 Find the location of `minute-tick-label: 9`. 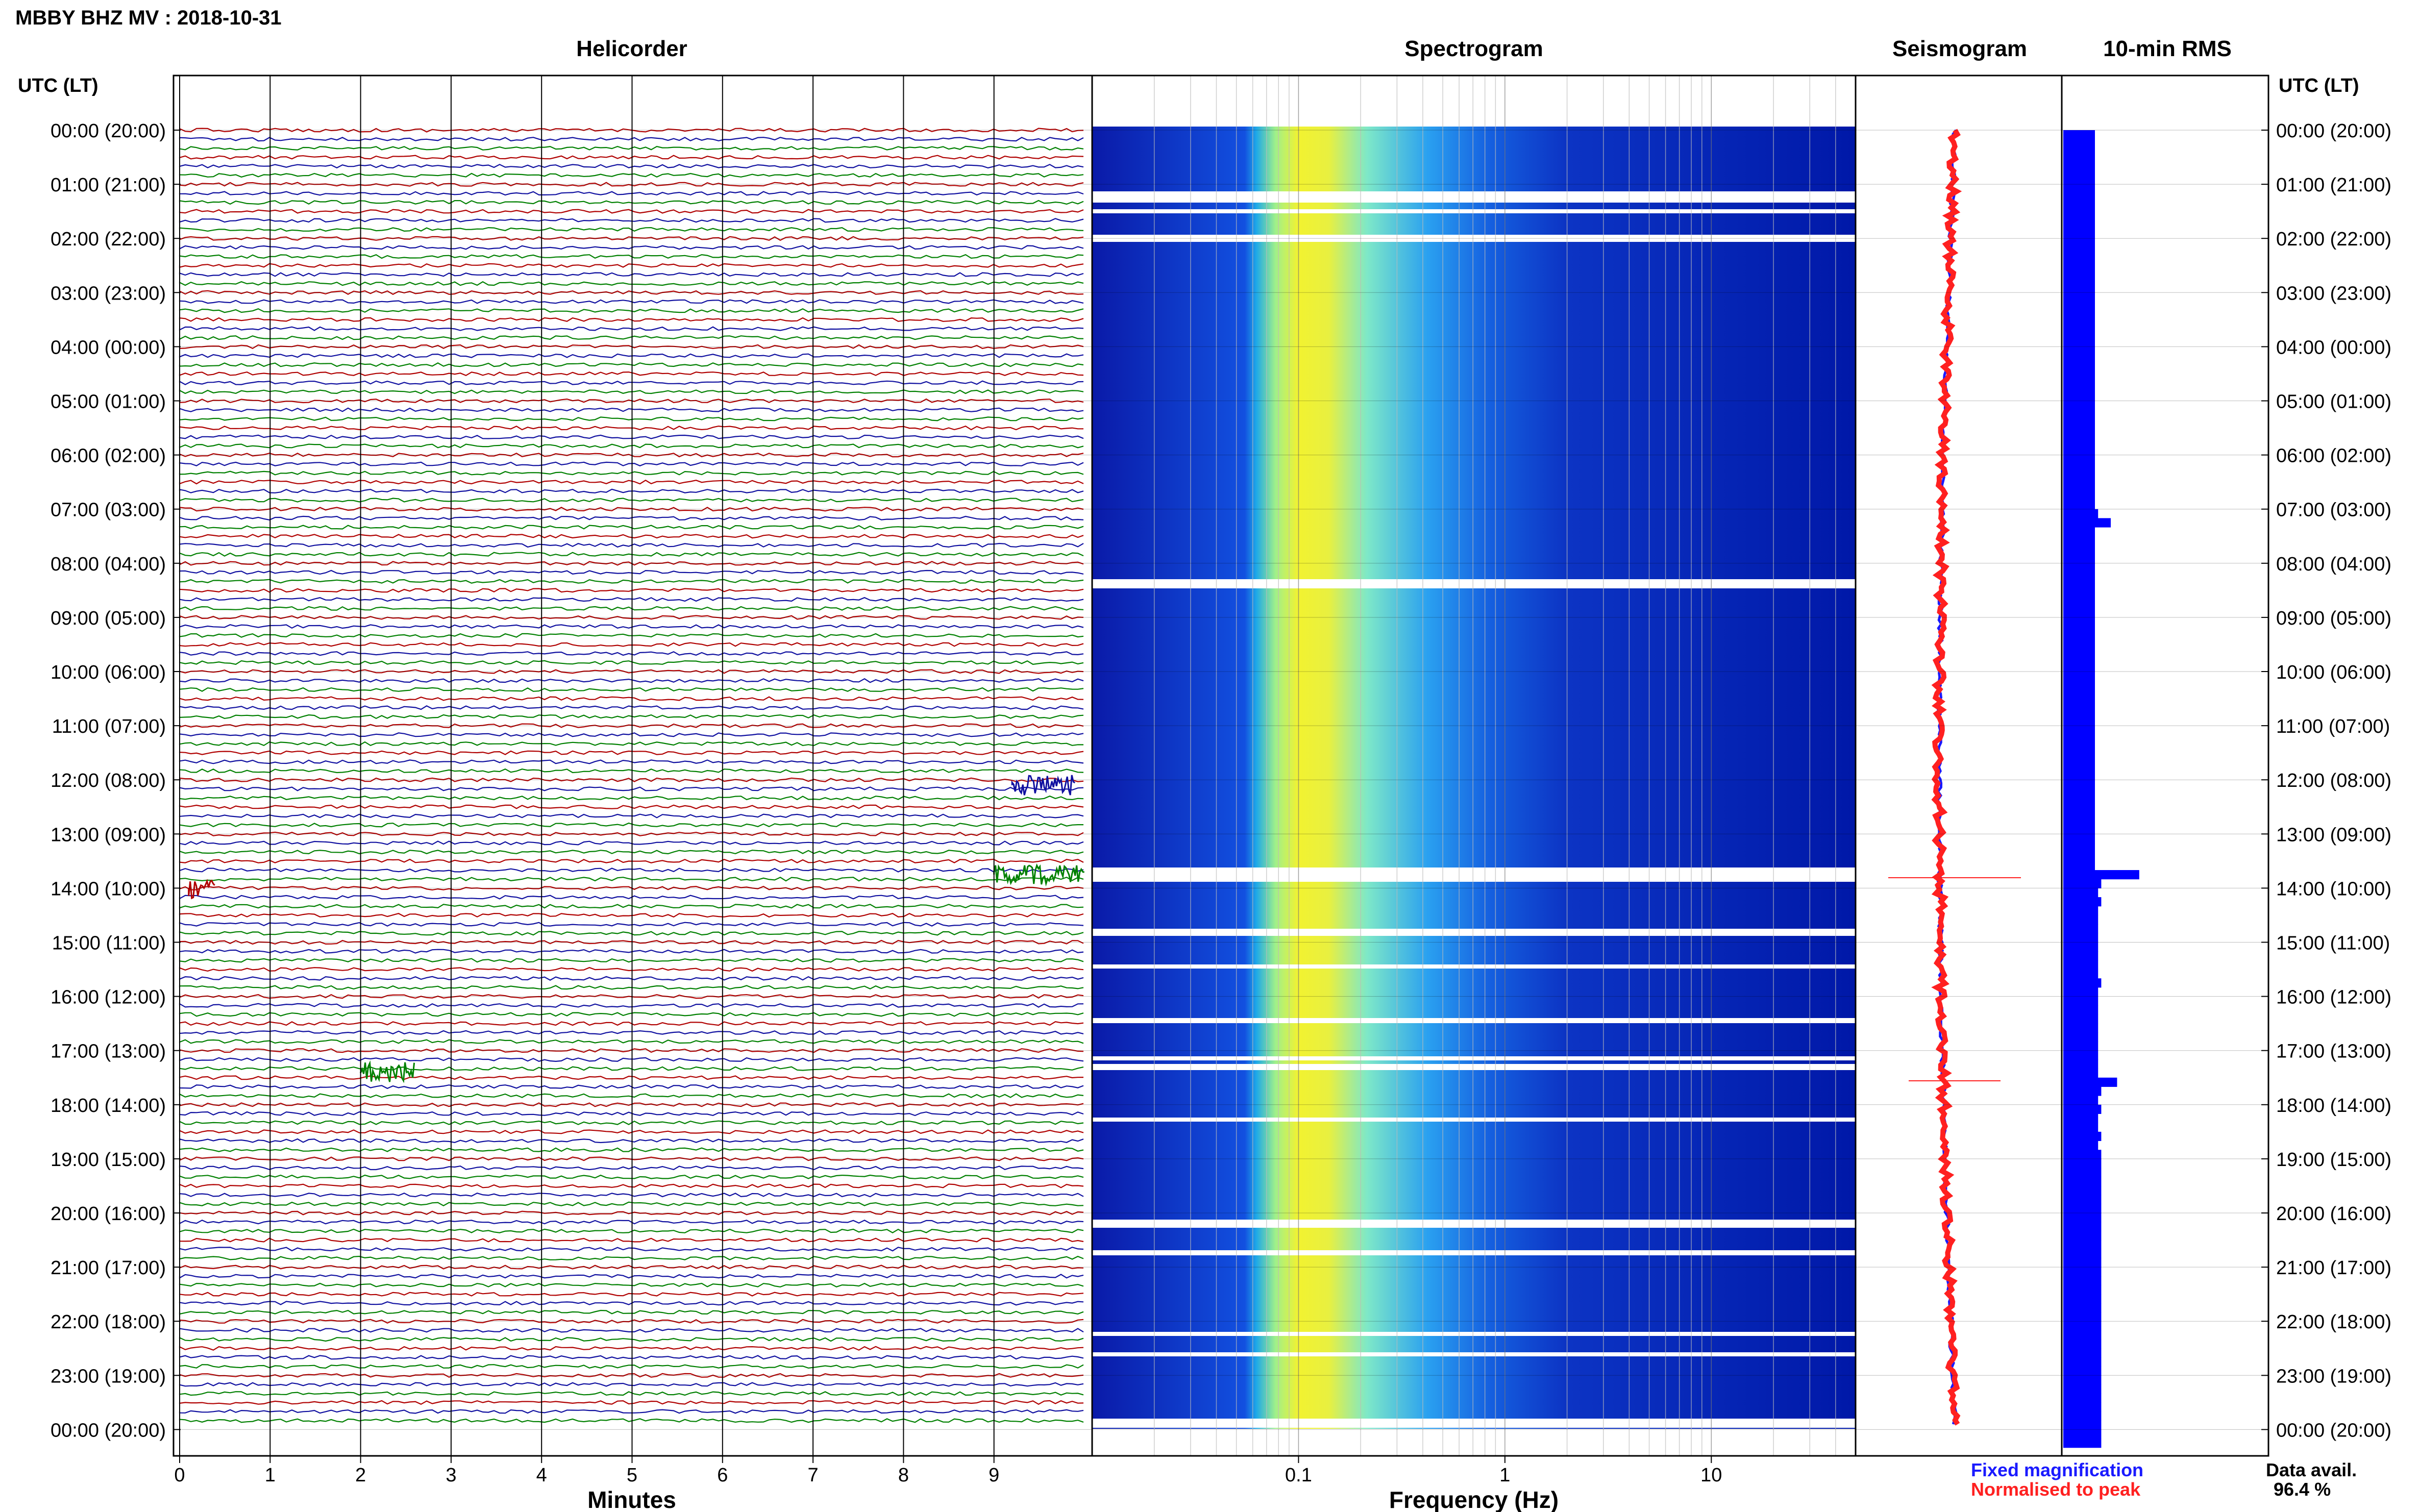

minute-tick-label: 9 is located at coordinates (994, 1475).